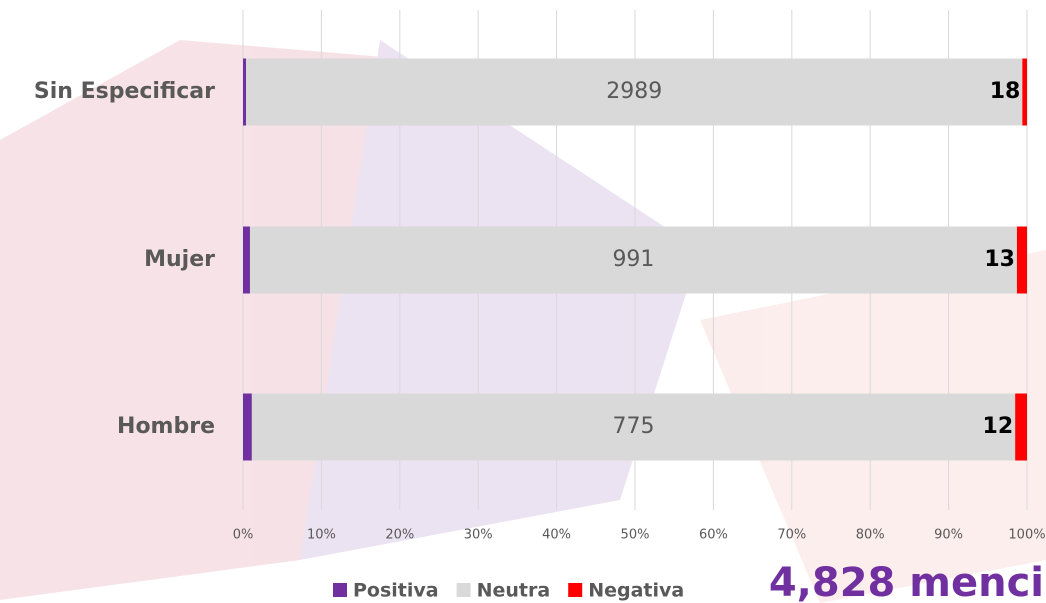 The height and width of the screenshot is (603, 1046). What do you see at coordinates (1026, 535) in the screenshot?
I see `x-tick-label: 100%` at bounding box center [1026, 535].